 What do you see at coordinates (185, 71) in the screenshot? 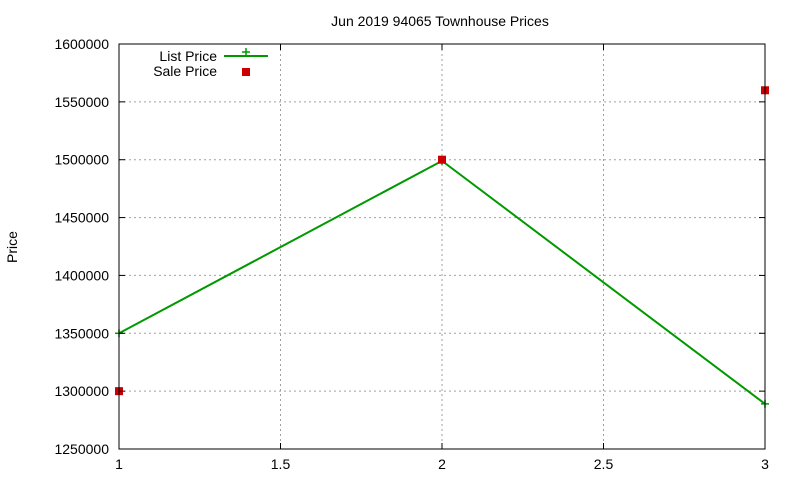
I see `legend-label-sale-price: Sale Price` at bounding box center [185, 71].